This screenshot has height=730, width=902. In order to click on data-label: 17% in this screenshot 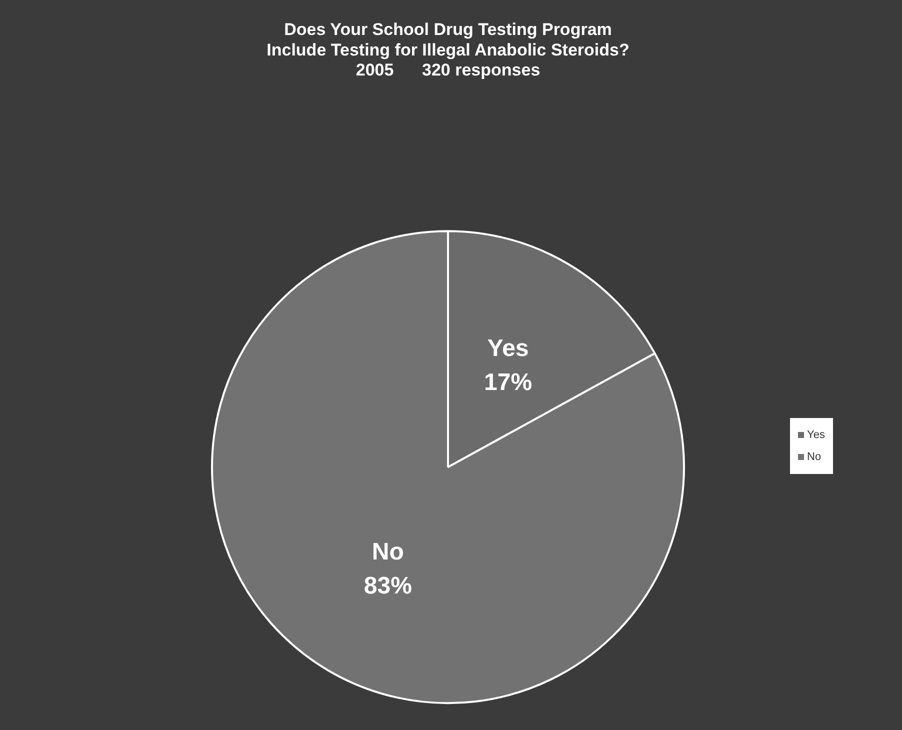, I will do `click(508, 382)`.